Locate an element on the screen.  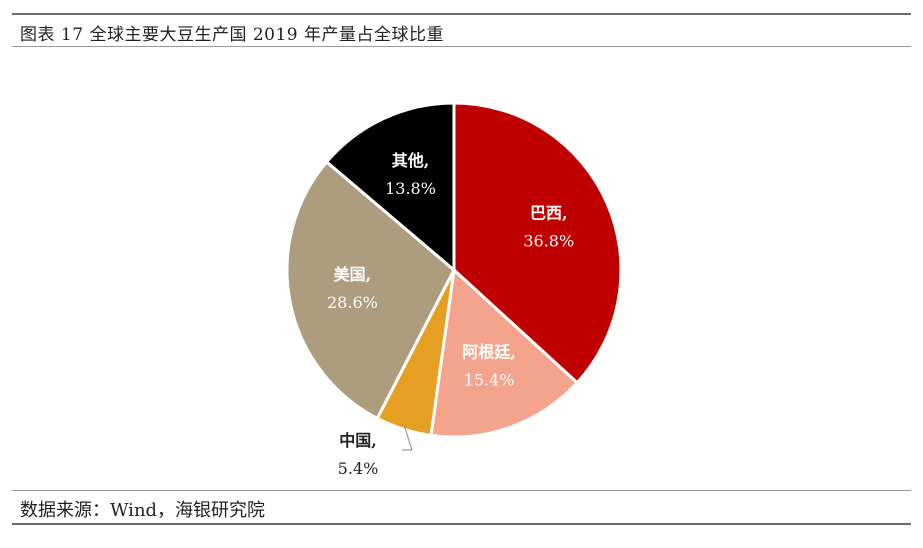
pie-value-label-2: 5.4% is located at coordinates (358, 468).